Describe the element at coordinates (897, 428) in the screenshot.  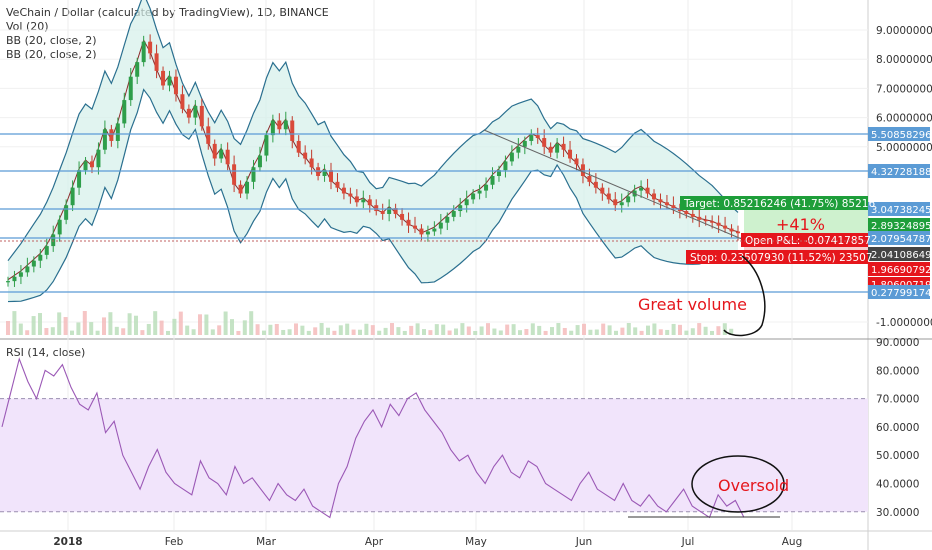
I see `rsi-tick-label: 60.0000` at that location.